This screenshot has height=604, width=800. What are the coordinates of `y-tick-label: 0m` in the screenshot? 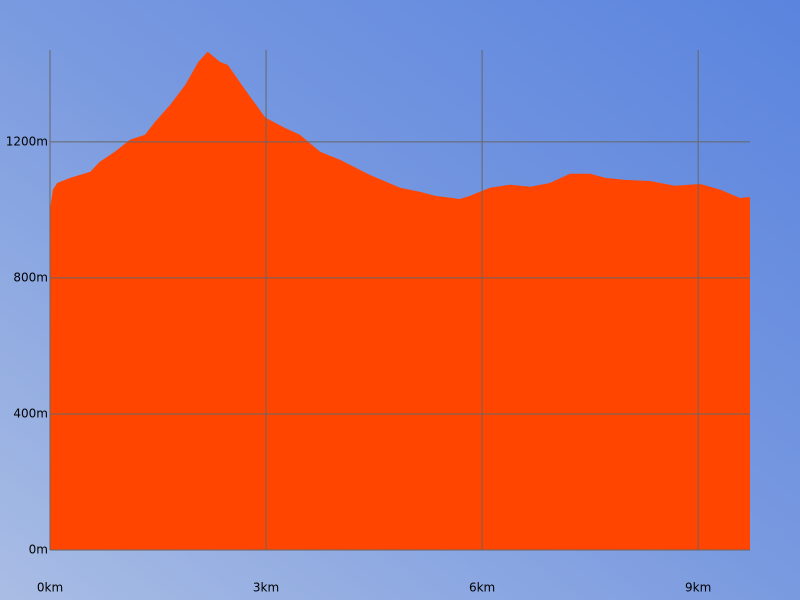 It's located at (38, 550).